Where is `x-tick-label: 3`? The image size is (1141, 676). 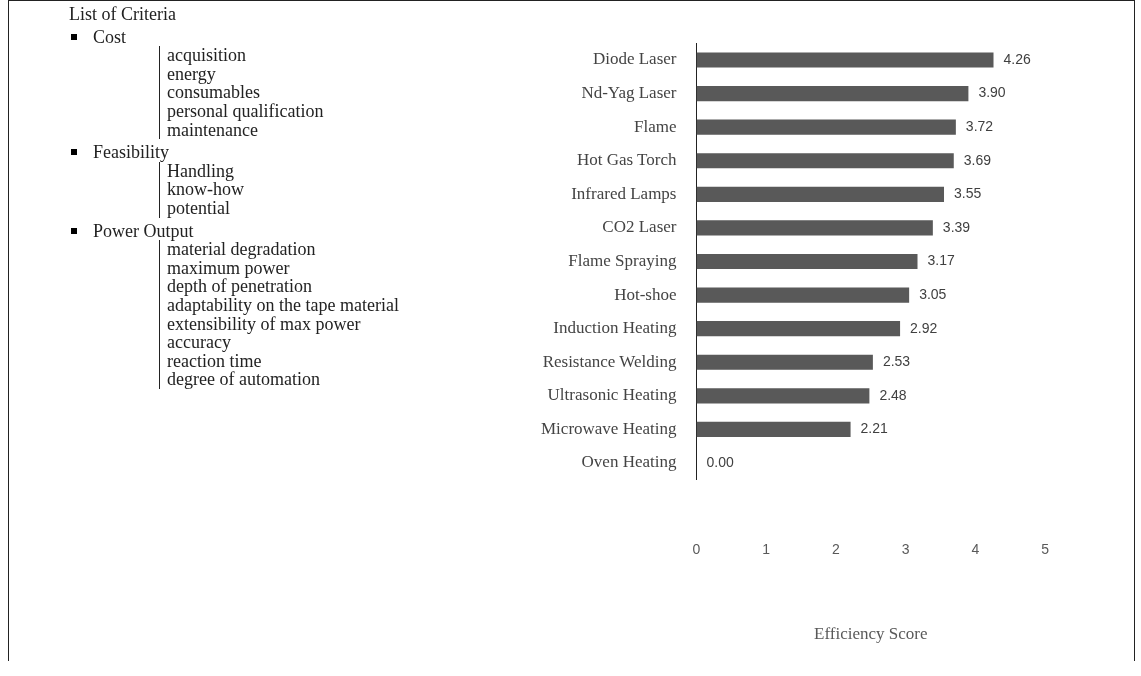 x-tick-label: 3 is located at coordinates (905, 549).